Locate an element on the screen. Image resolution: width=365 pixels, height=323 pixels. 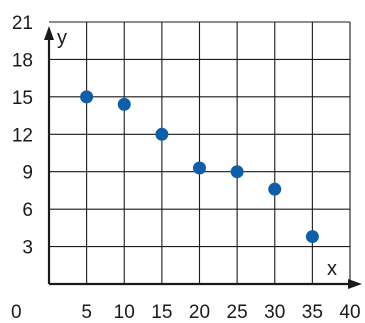
y-tick-label: 12 is located at coordinates (22, 135).